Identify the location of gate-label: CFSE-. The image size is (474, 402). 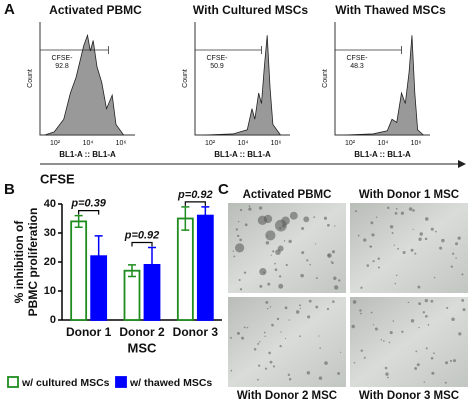
(358, 58).